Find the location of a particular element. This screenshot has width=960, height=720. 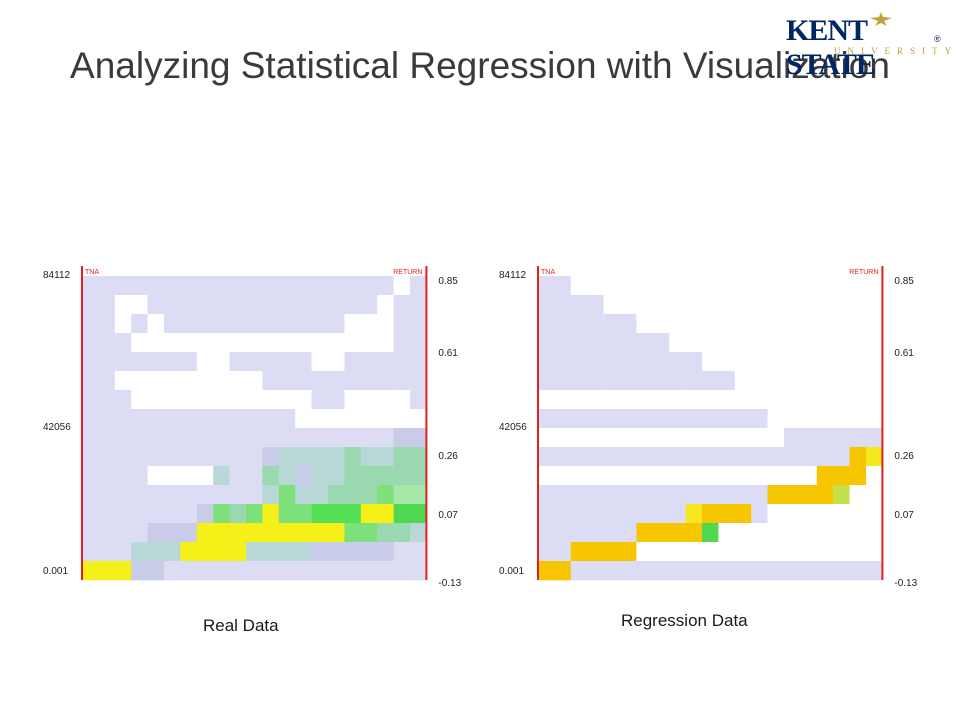

right-tick-label: 0.61 is located at coordinates (904, 353).